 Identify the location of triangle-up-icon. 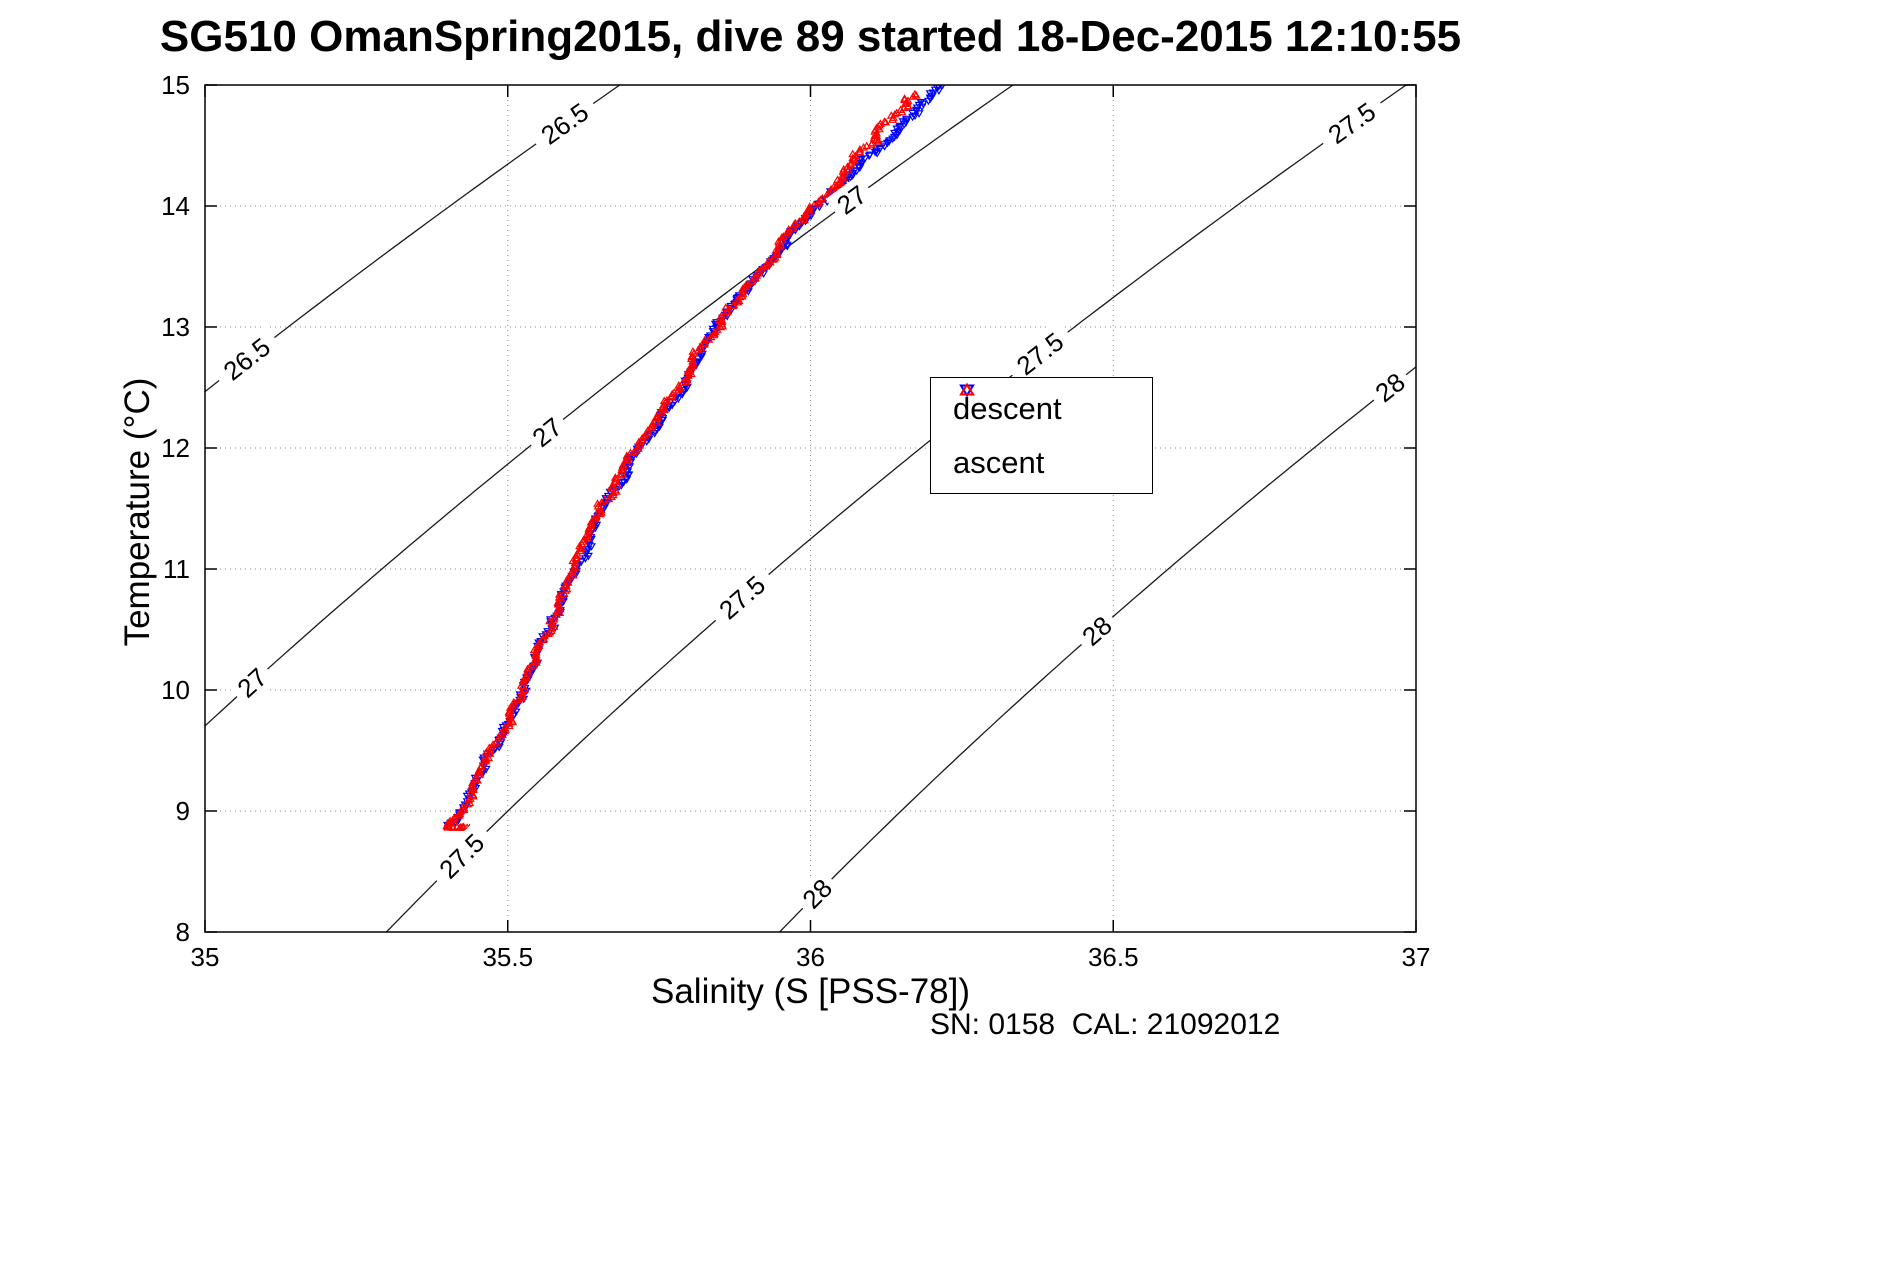
(967, 389).